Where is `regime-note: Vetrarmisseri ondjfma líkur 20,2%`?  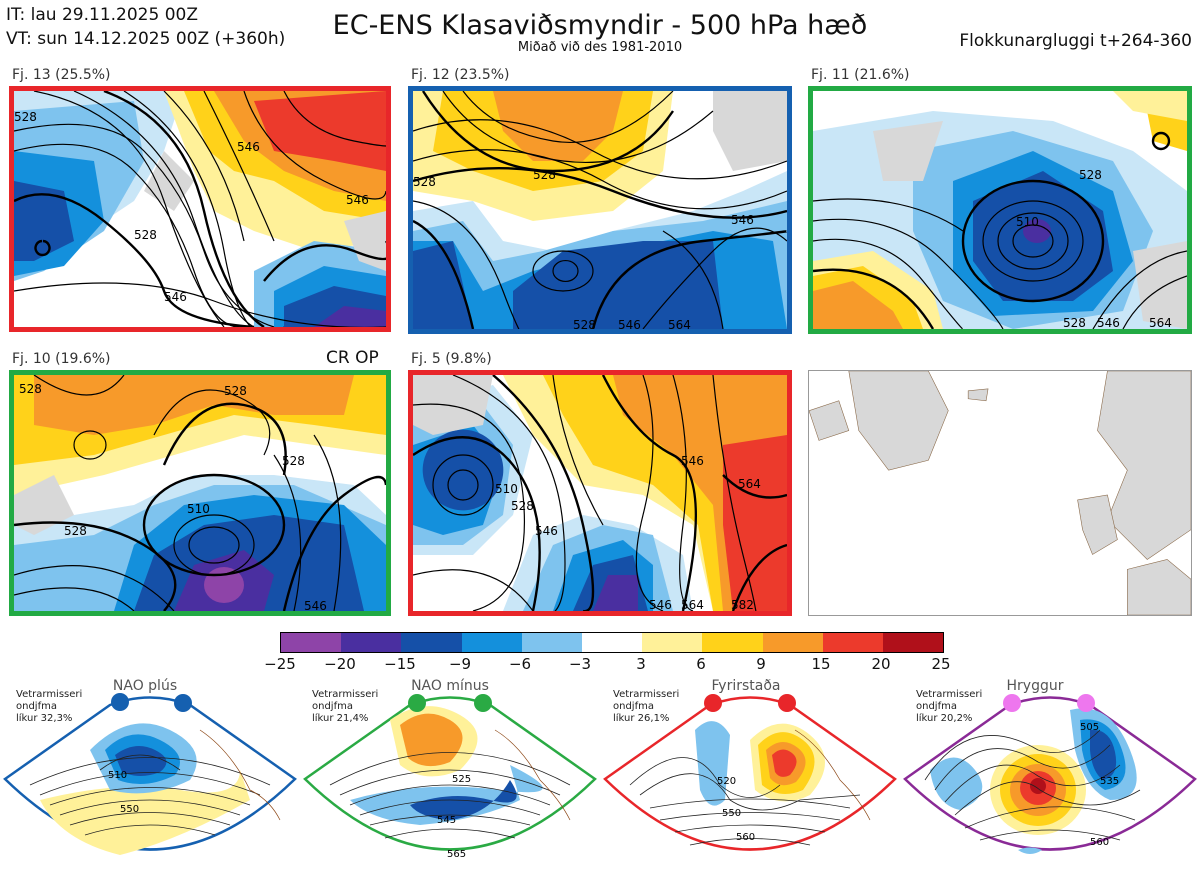 regime-note: Vetrarmisseri ondjfma líkur 20,2% is located at coordinates (949, 706).